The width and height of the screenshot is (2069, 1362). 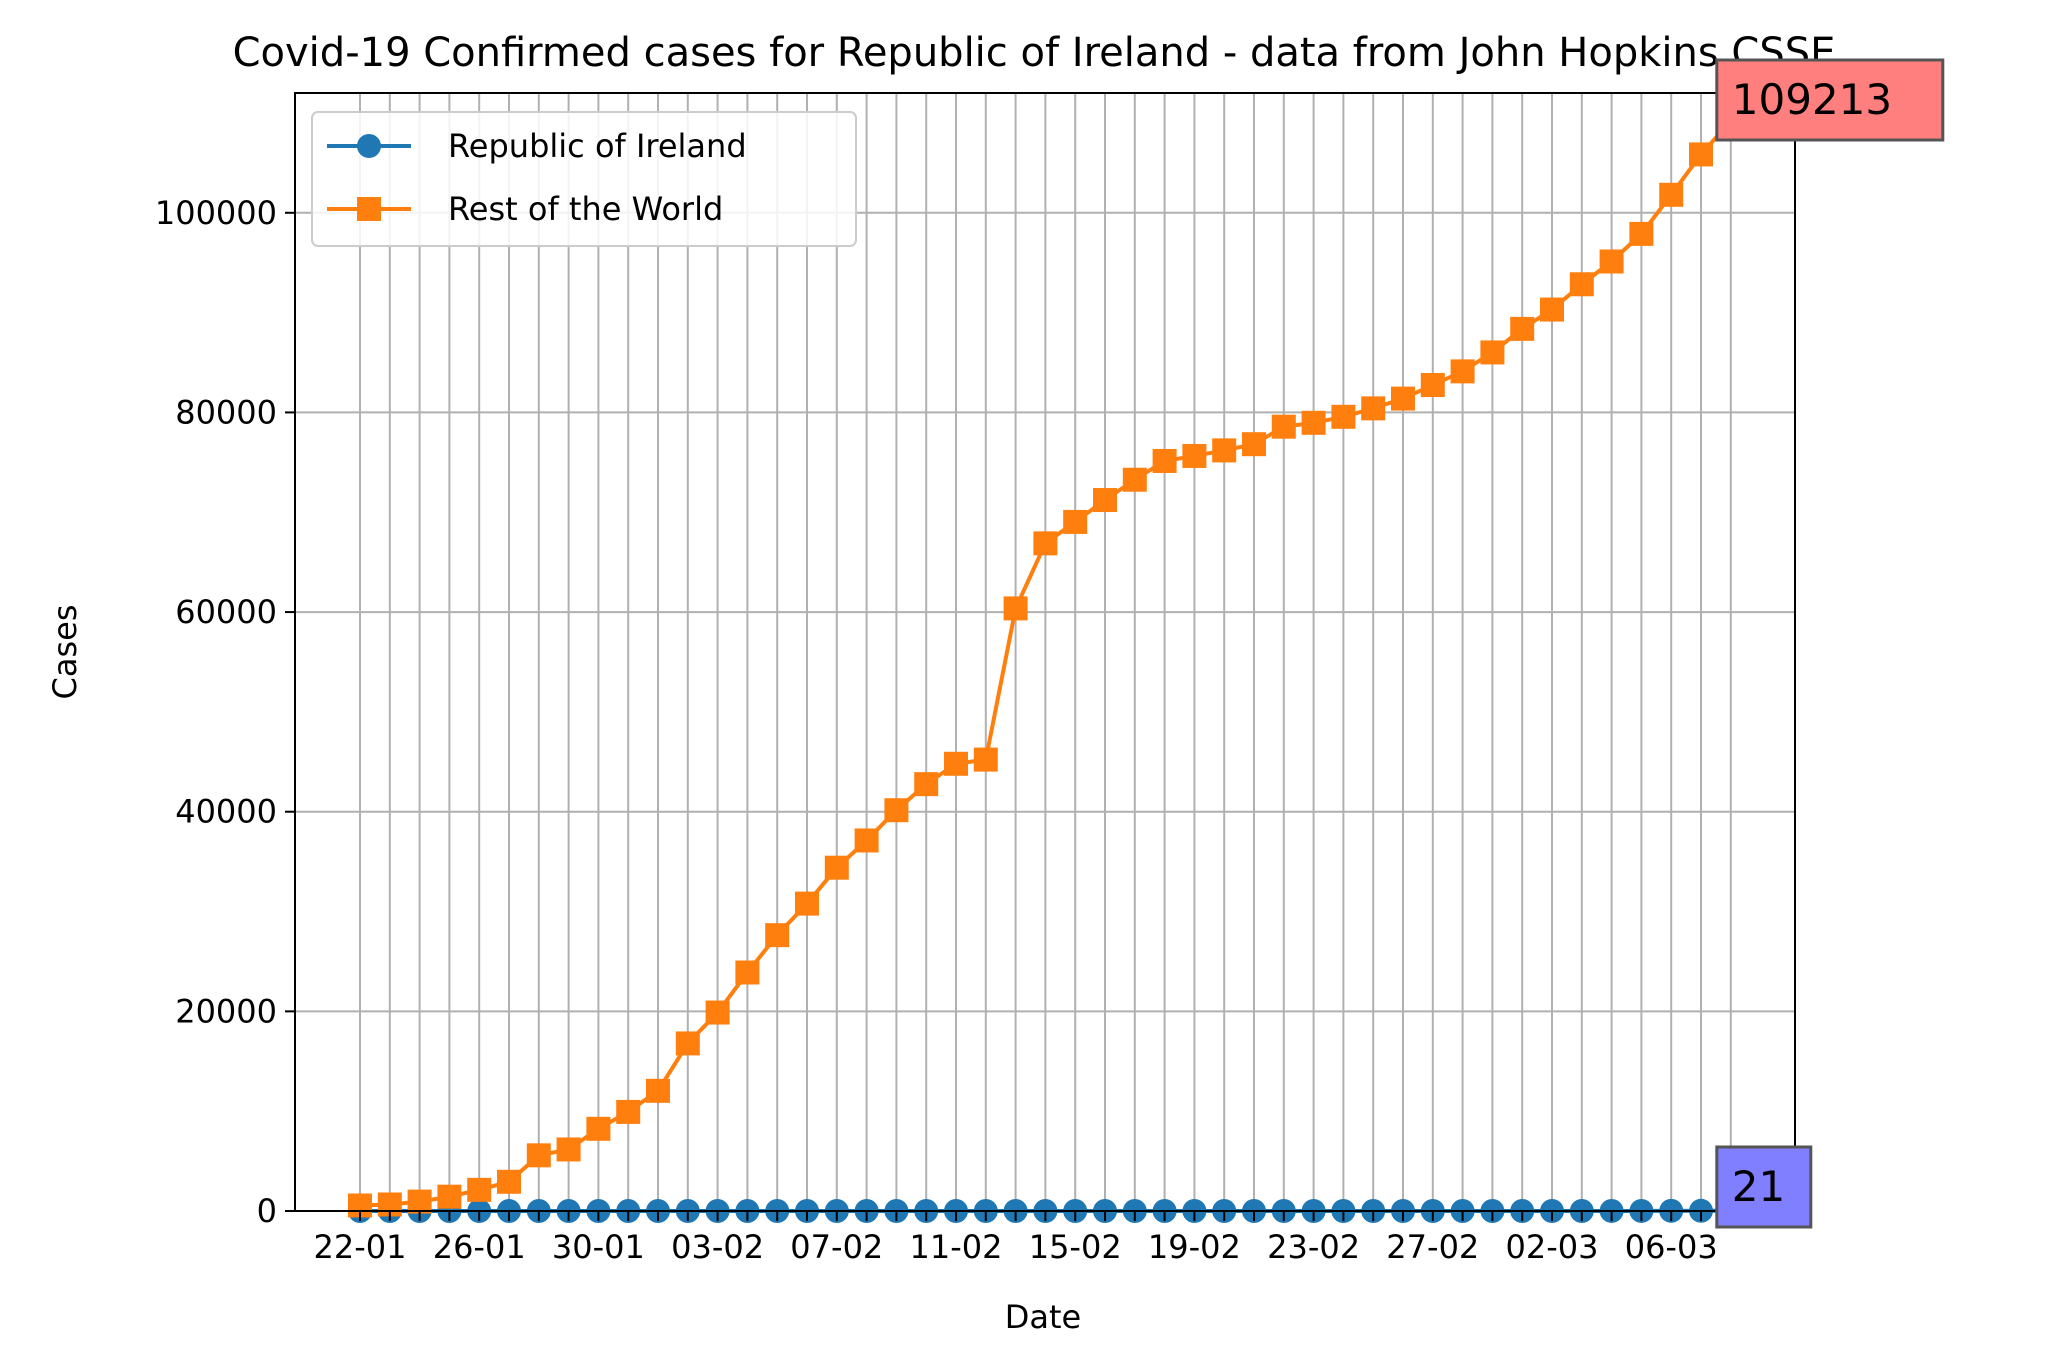 I want to click on y-axis-label: Cases, so click(x=65, y=652).